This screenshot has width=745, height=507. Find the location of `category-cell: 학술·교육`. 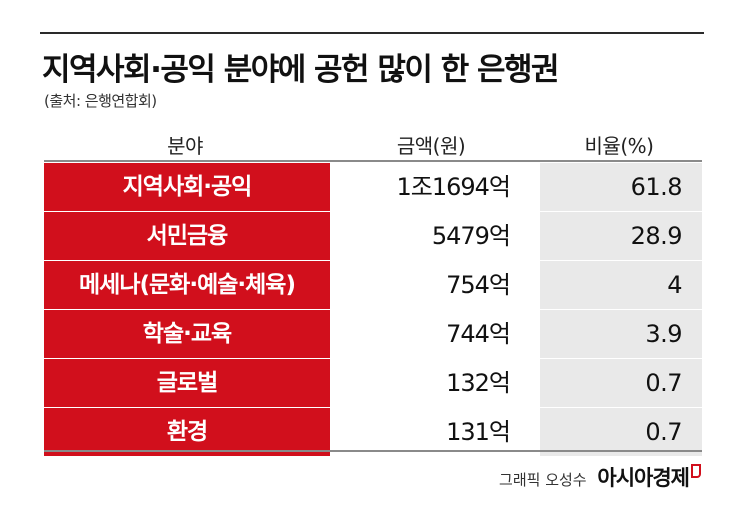

category-cell: 학술·교육 is located at coordinates (187, 334).